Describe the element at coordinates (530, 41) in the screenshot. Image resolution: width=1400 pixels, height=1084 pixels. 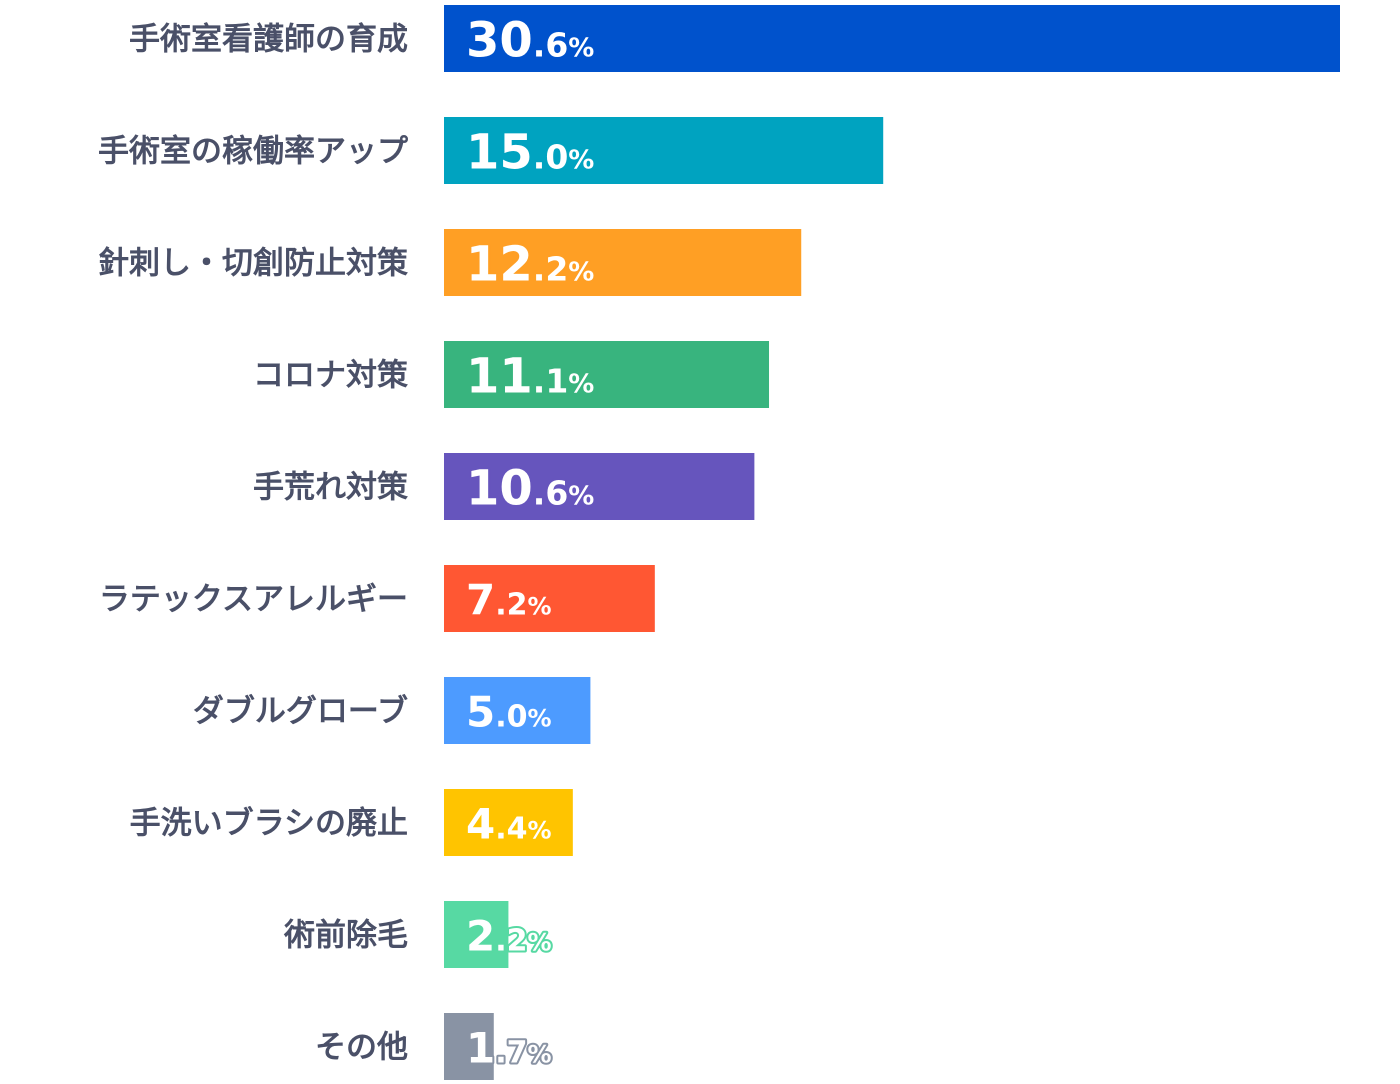
I see `value-label: 30.6%` at that location.